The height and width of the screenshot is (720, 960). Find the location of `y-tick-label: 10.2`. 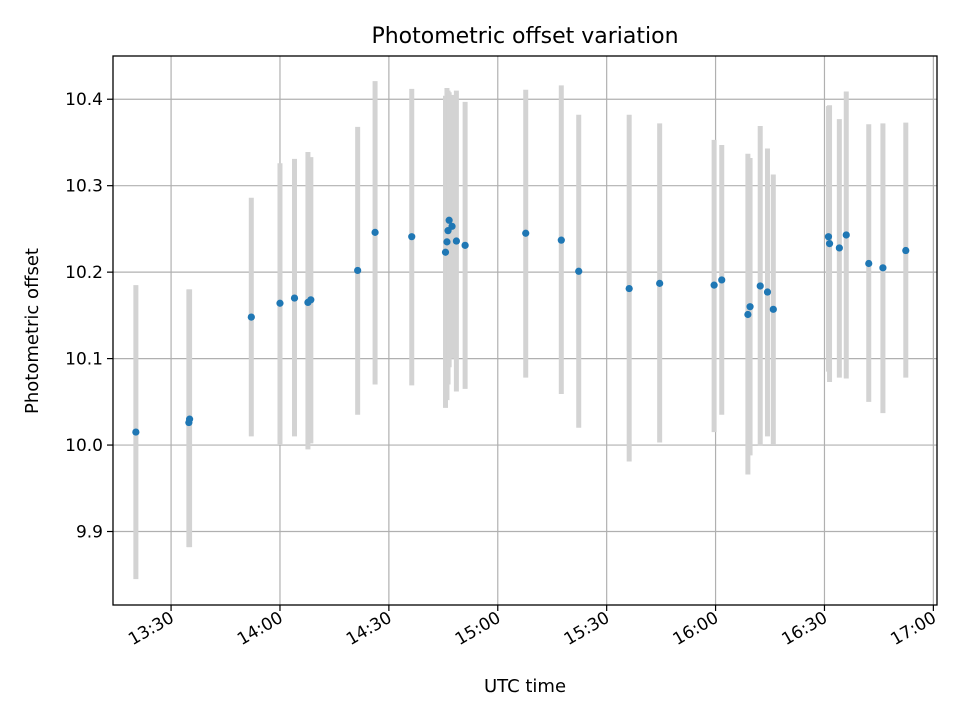

y-tick-label: 10.2 is located at coordinates (84, 273).